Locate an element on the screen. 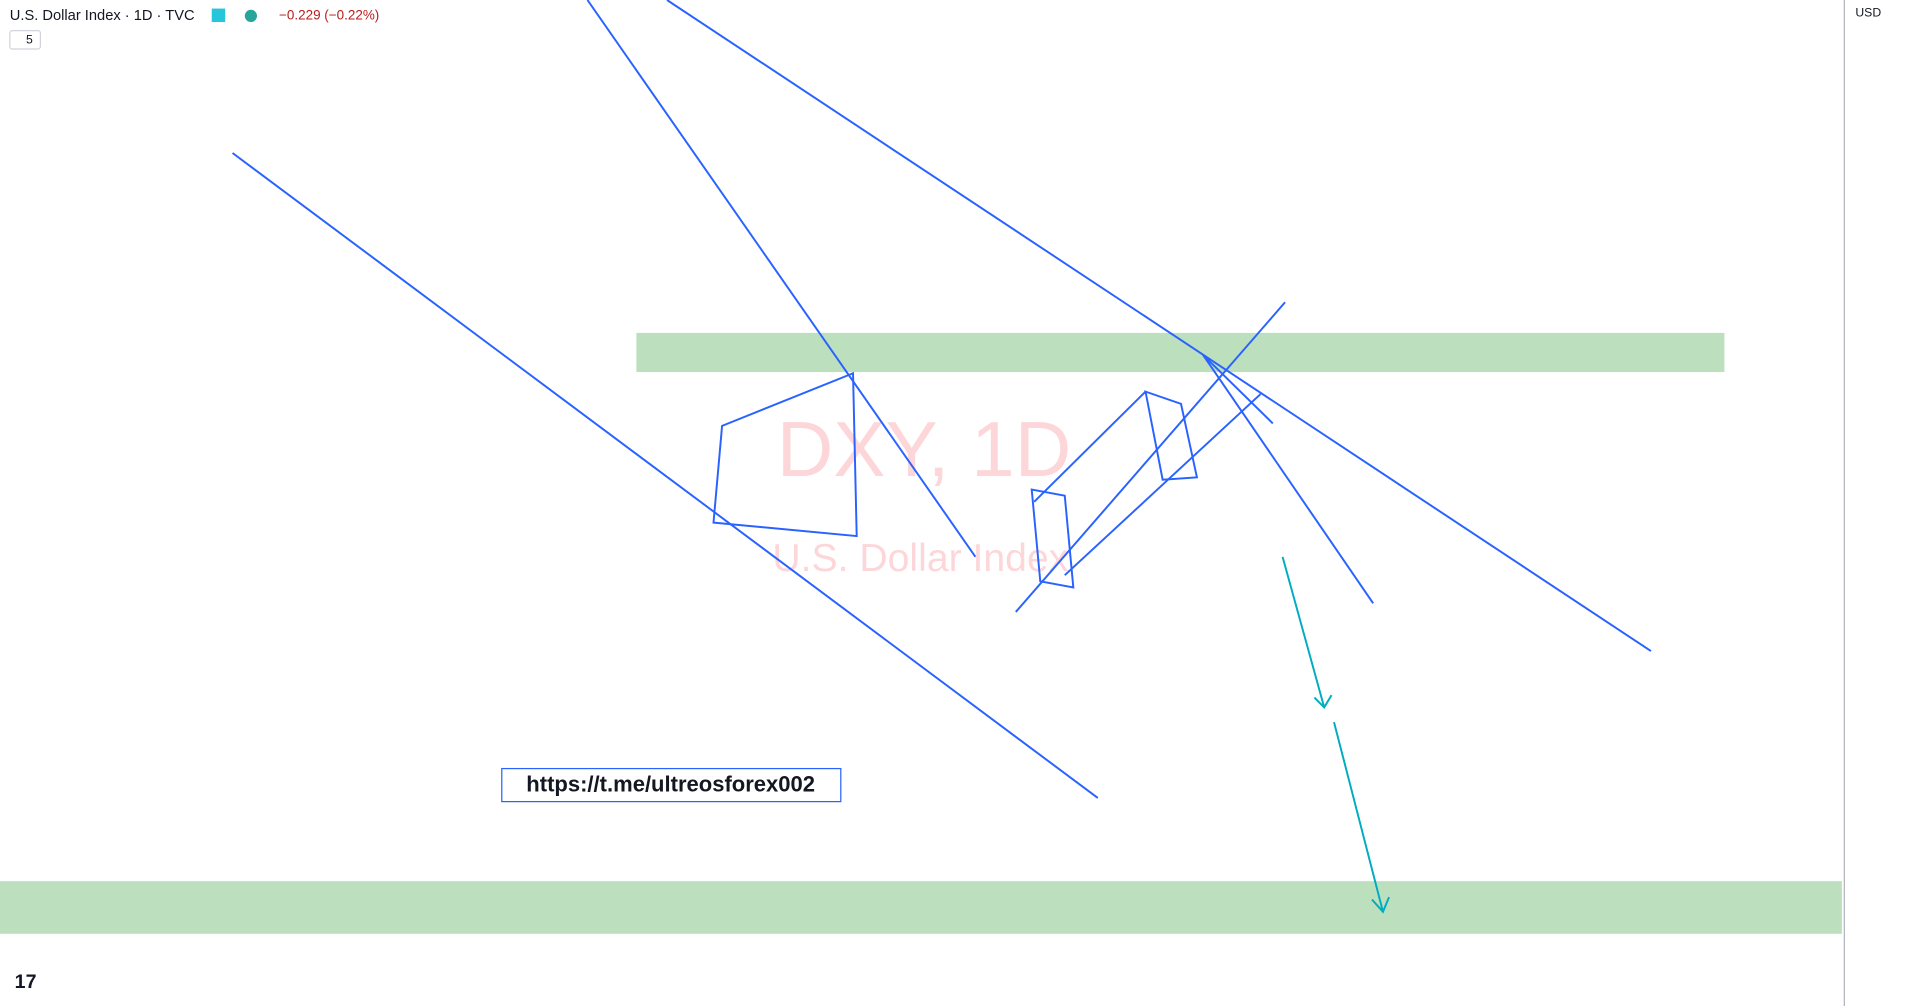 The width and height of the screenshot is (1919, 1006). watermark-symbol: DXY, 1D is located at coordinates (924, 449).